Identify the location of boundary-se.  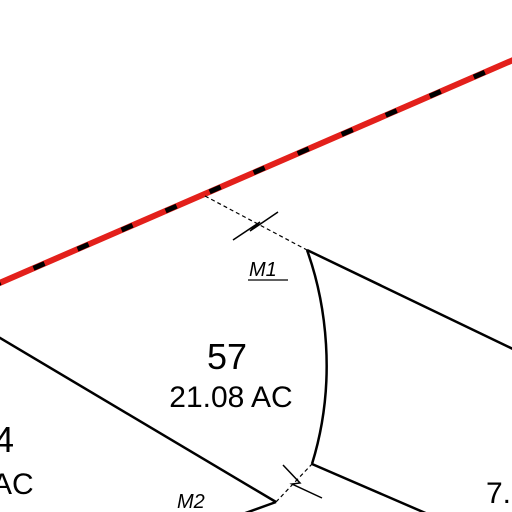
(369, 487).